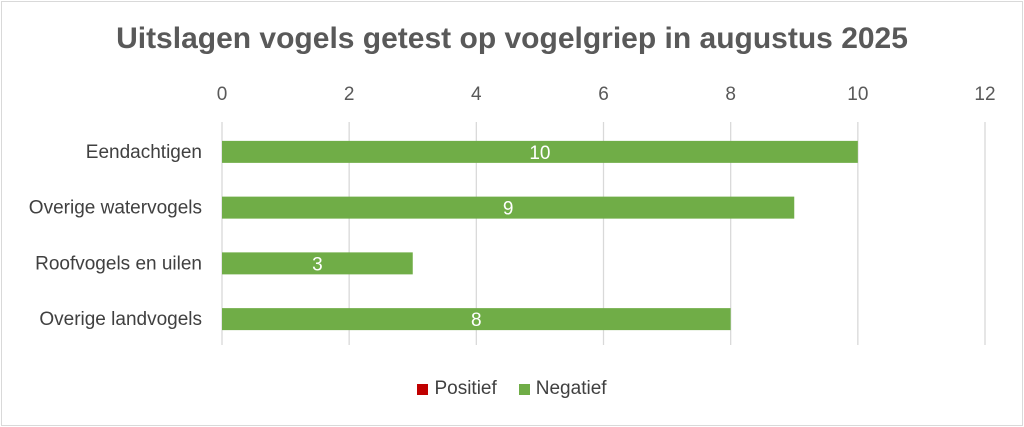 The height and width of the screenshot is (427, 1024). What do you see at coordinates (115, 208) in the screenshot?
I see `category-label: Overige watervogels` at bounding box center [115, 208].